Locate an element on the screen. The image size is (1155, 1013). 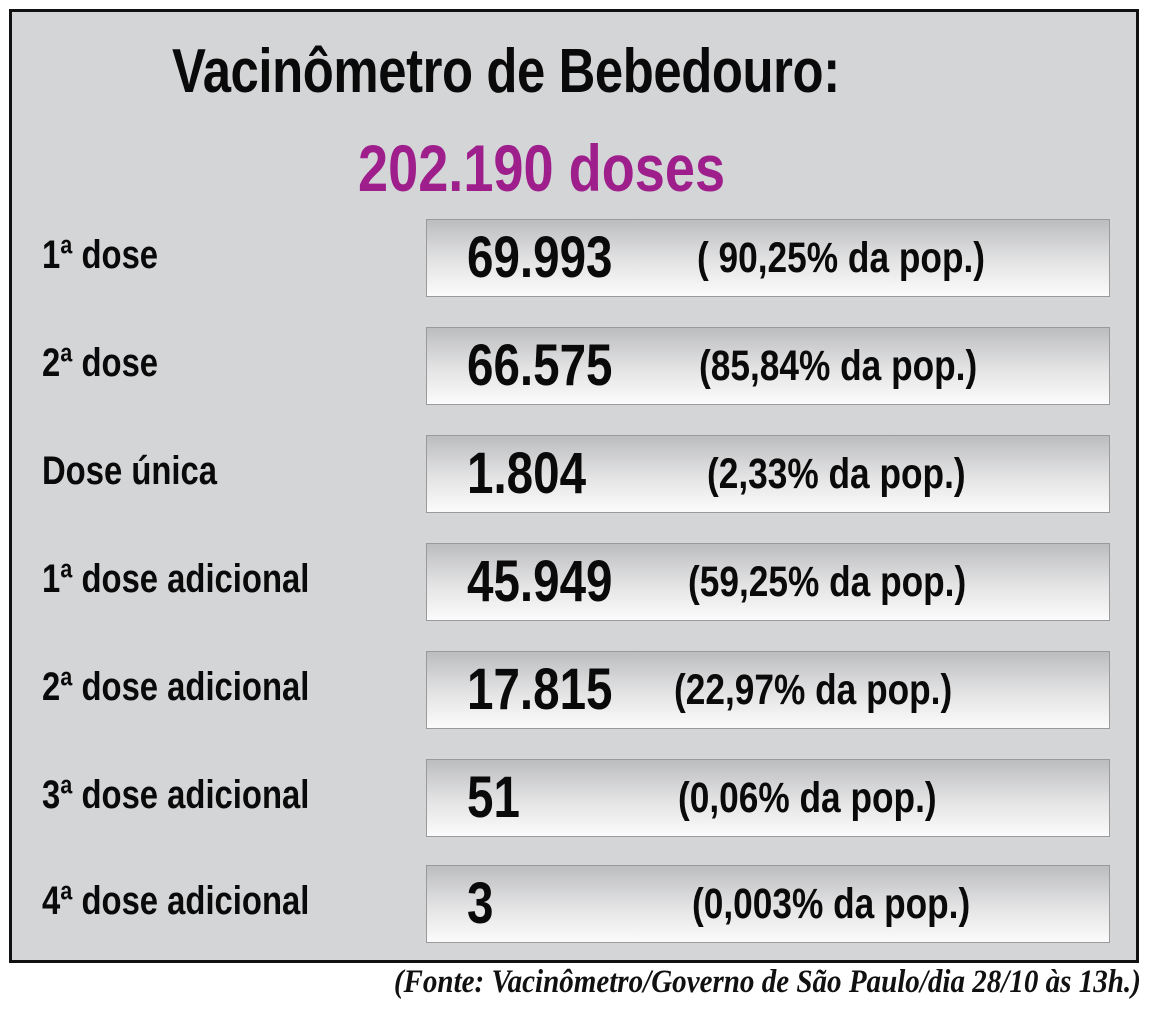
row-value: 3 is located at coordinates (480, 903).